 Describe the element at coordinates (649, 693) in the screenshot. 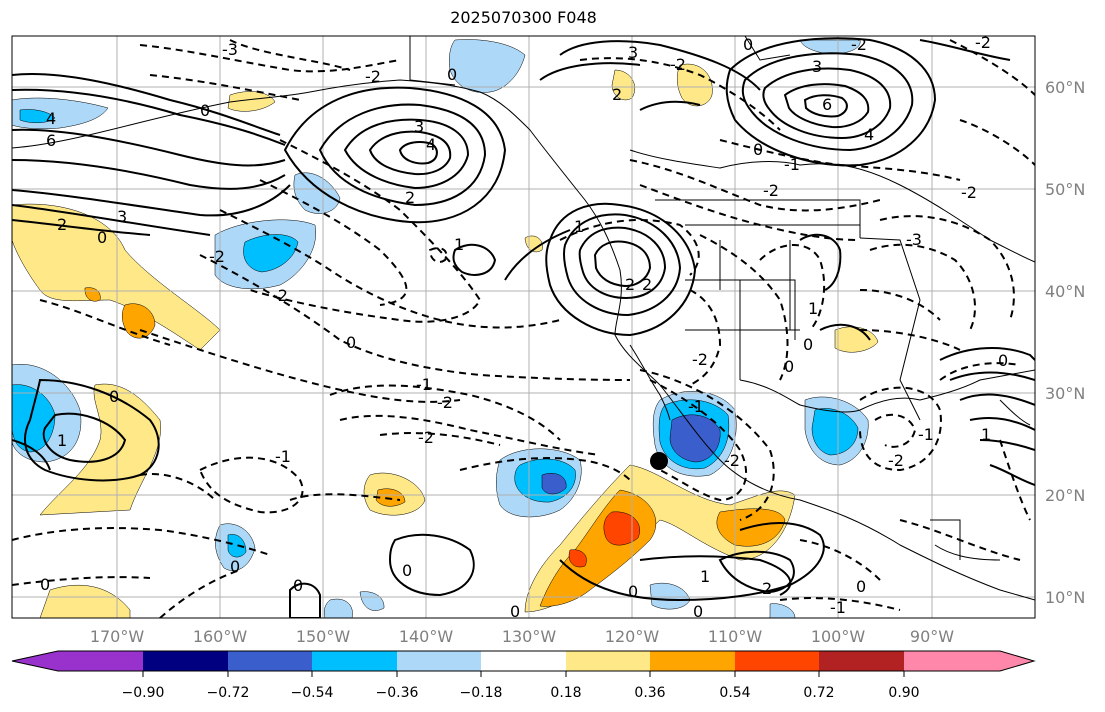

I see `colorbar-label: 0.36` at that location.